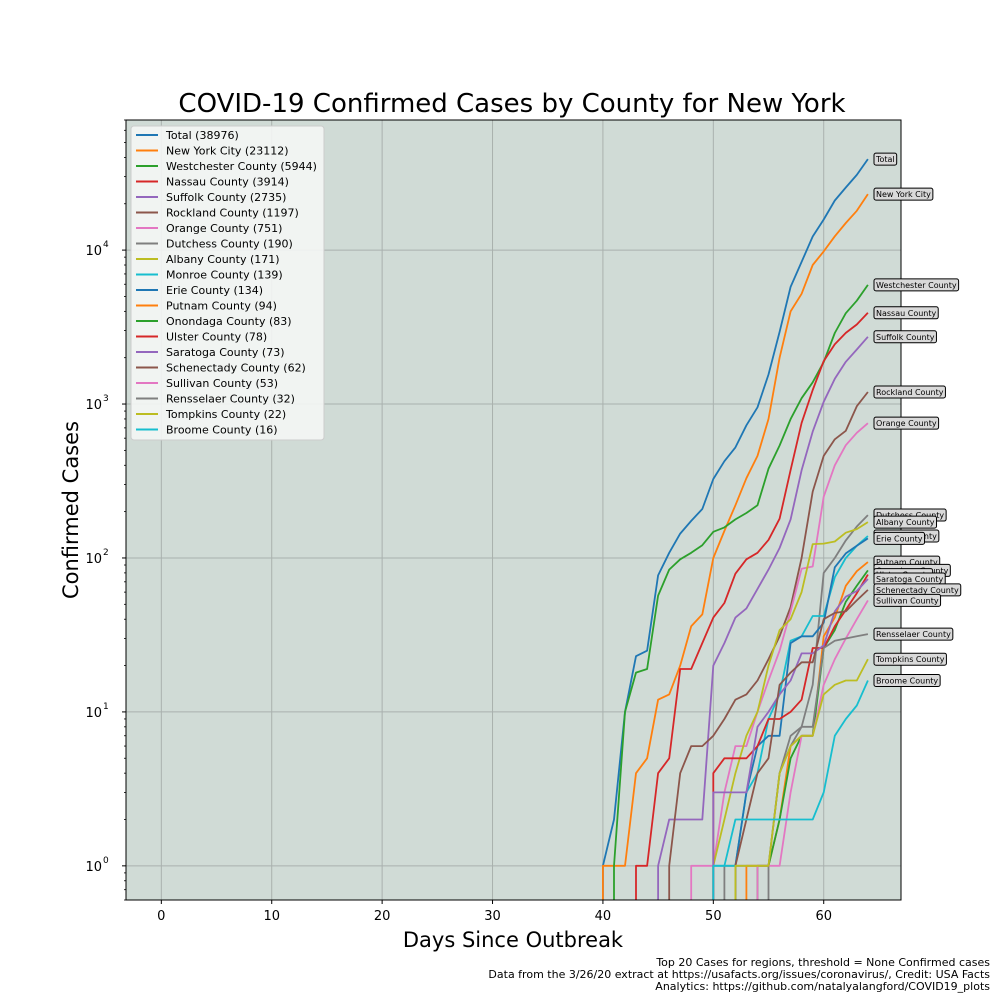 The image size is (1000, 1000). I want to click on legend-entry: Monroe County (139), so click(224, 275).